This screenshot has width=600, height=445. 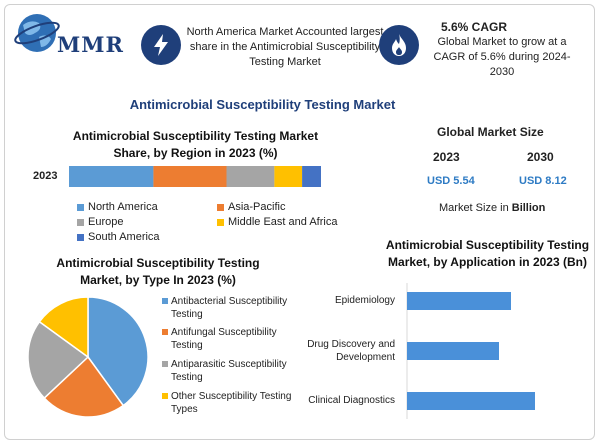 I want to click on application-bar-chart, so click(x=470, y=351).